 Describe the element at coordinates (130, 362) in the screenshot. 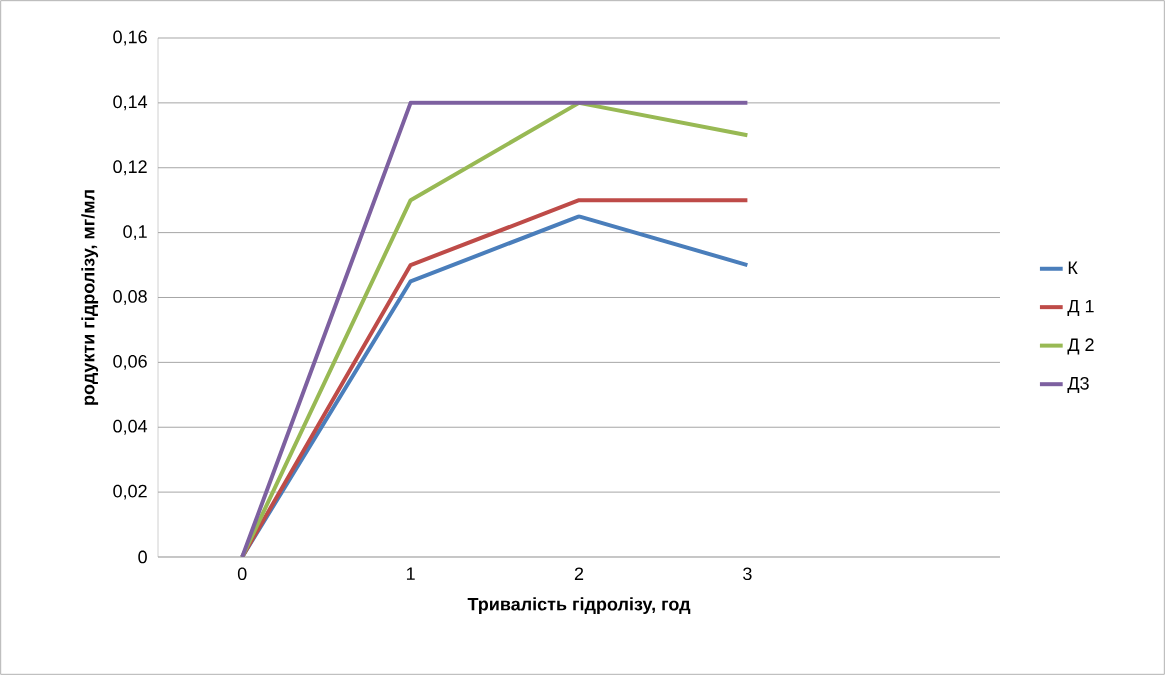

I see `y-tick-label: 0,06` at that location.